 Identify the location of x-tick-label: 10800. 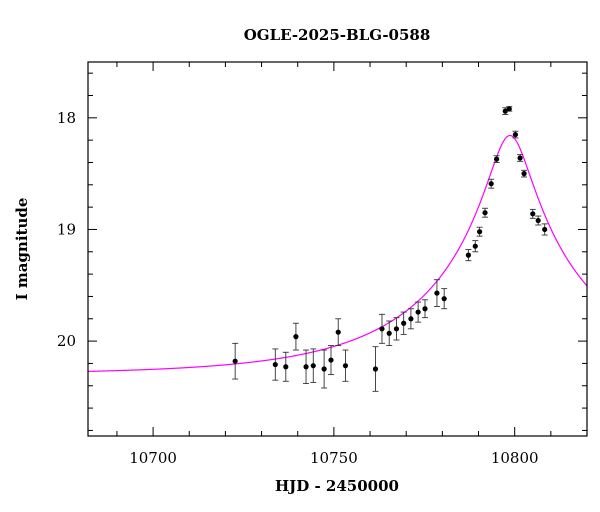
(515, 458).